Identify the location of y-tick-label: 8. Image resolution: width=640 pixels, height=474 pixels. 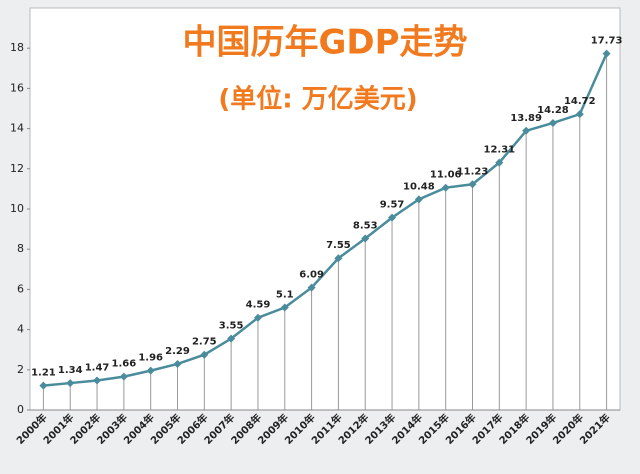
(20, 248).